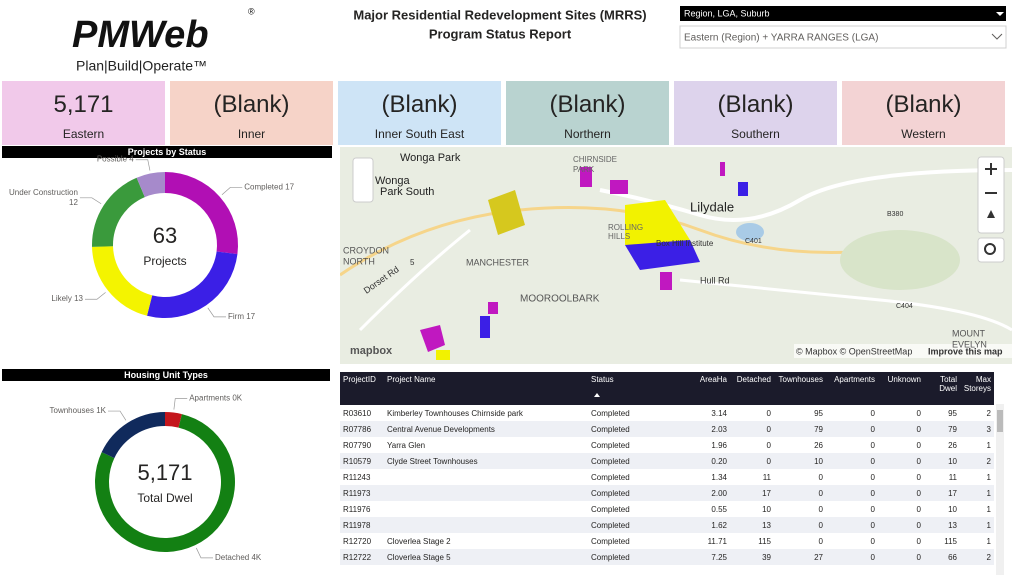 Image resolution: width=1024 pixels, height=575 pixels. Describe the element at coordinates (232, 557) in the screenshot. I see `slice-name: Detached` at that location.